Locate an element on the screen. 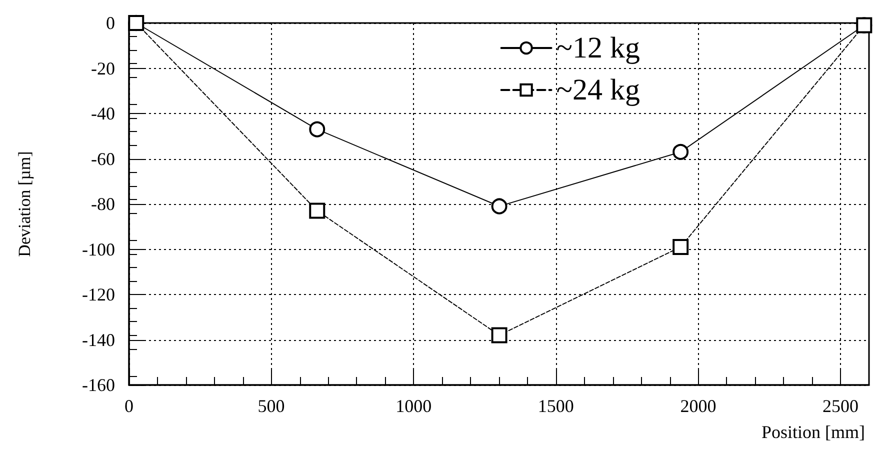 This screenshot has width=881, height=460. legend-label: ~12 kg is located at coordinates (598, 48).